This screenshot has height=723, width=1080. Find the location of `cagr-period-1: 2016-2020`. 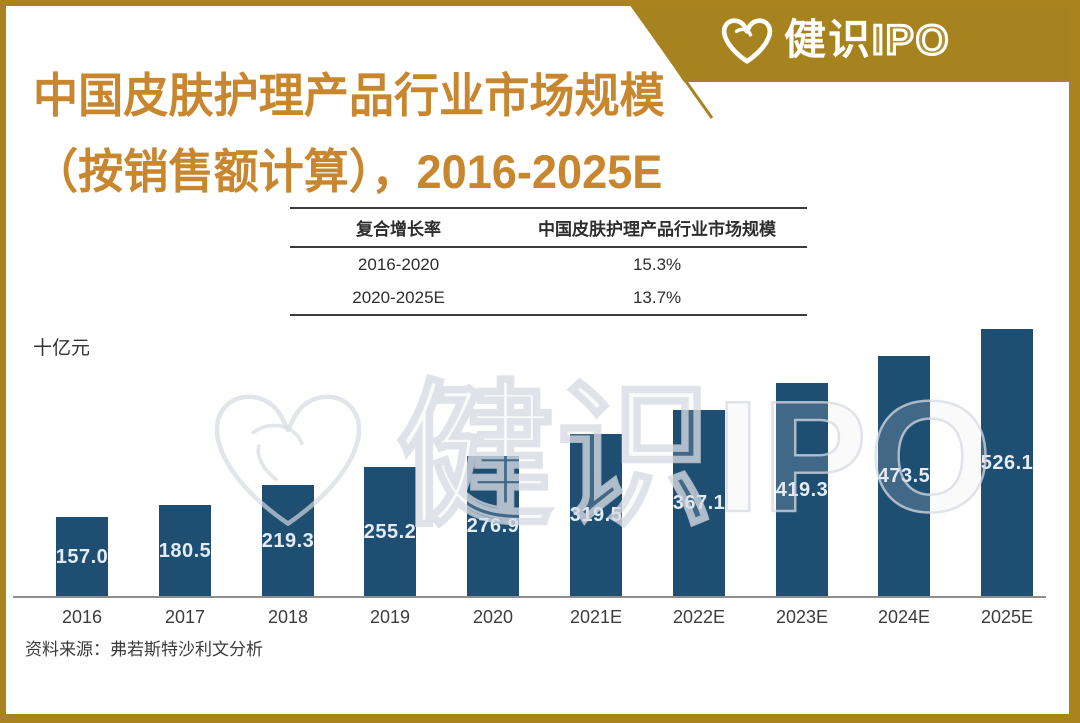

cagr-period-1: 2016-2020 is located at coordinates (398, 264).